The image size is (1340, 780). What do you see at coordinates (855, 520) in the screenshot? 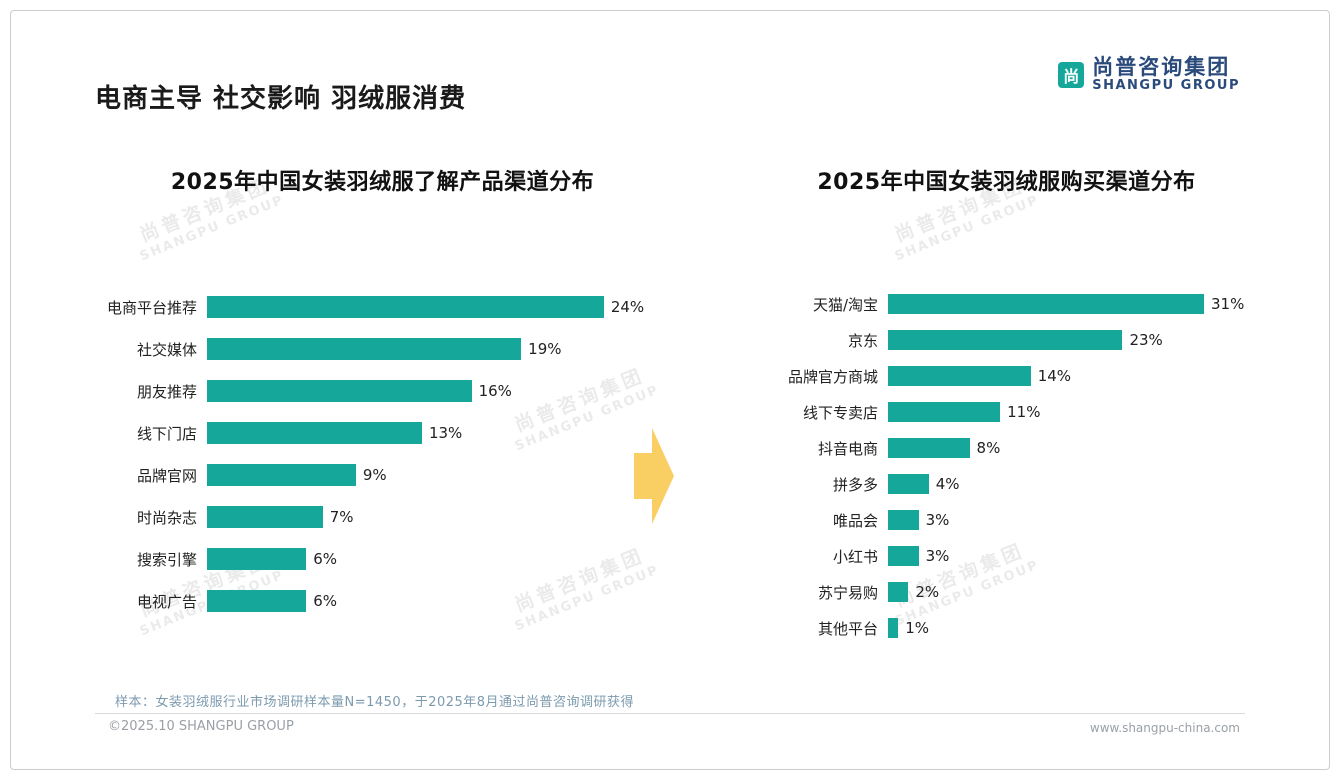
I see `category-label: 唯品会` at bounding box center [855, 520].